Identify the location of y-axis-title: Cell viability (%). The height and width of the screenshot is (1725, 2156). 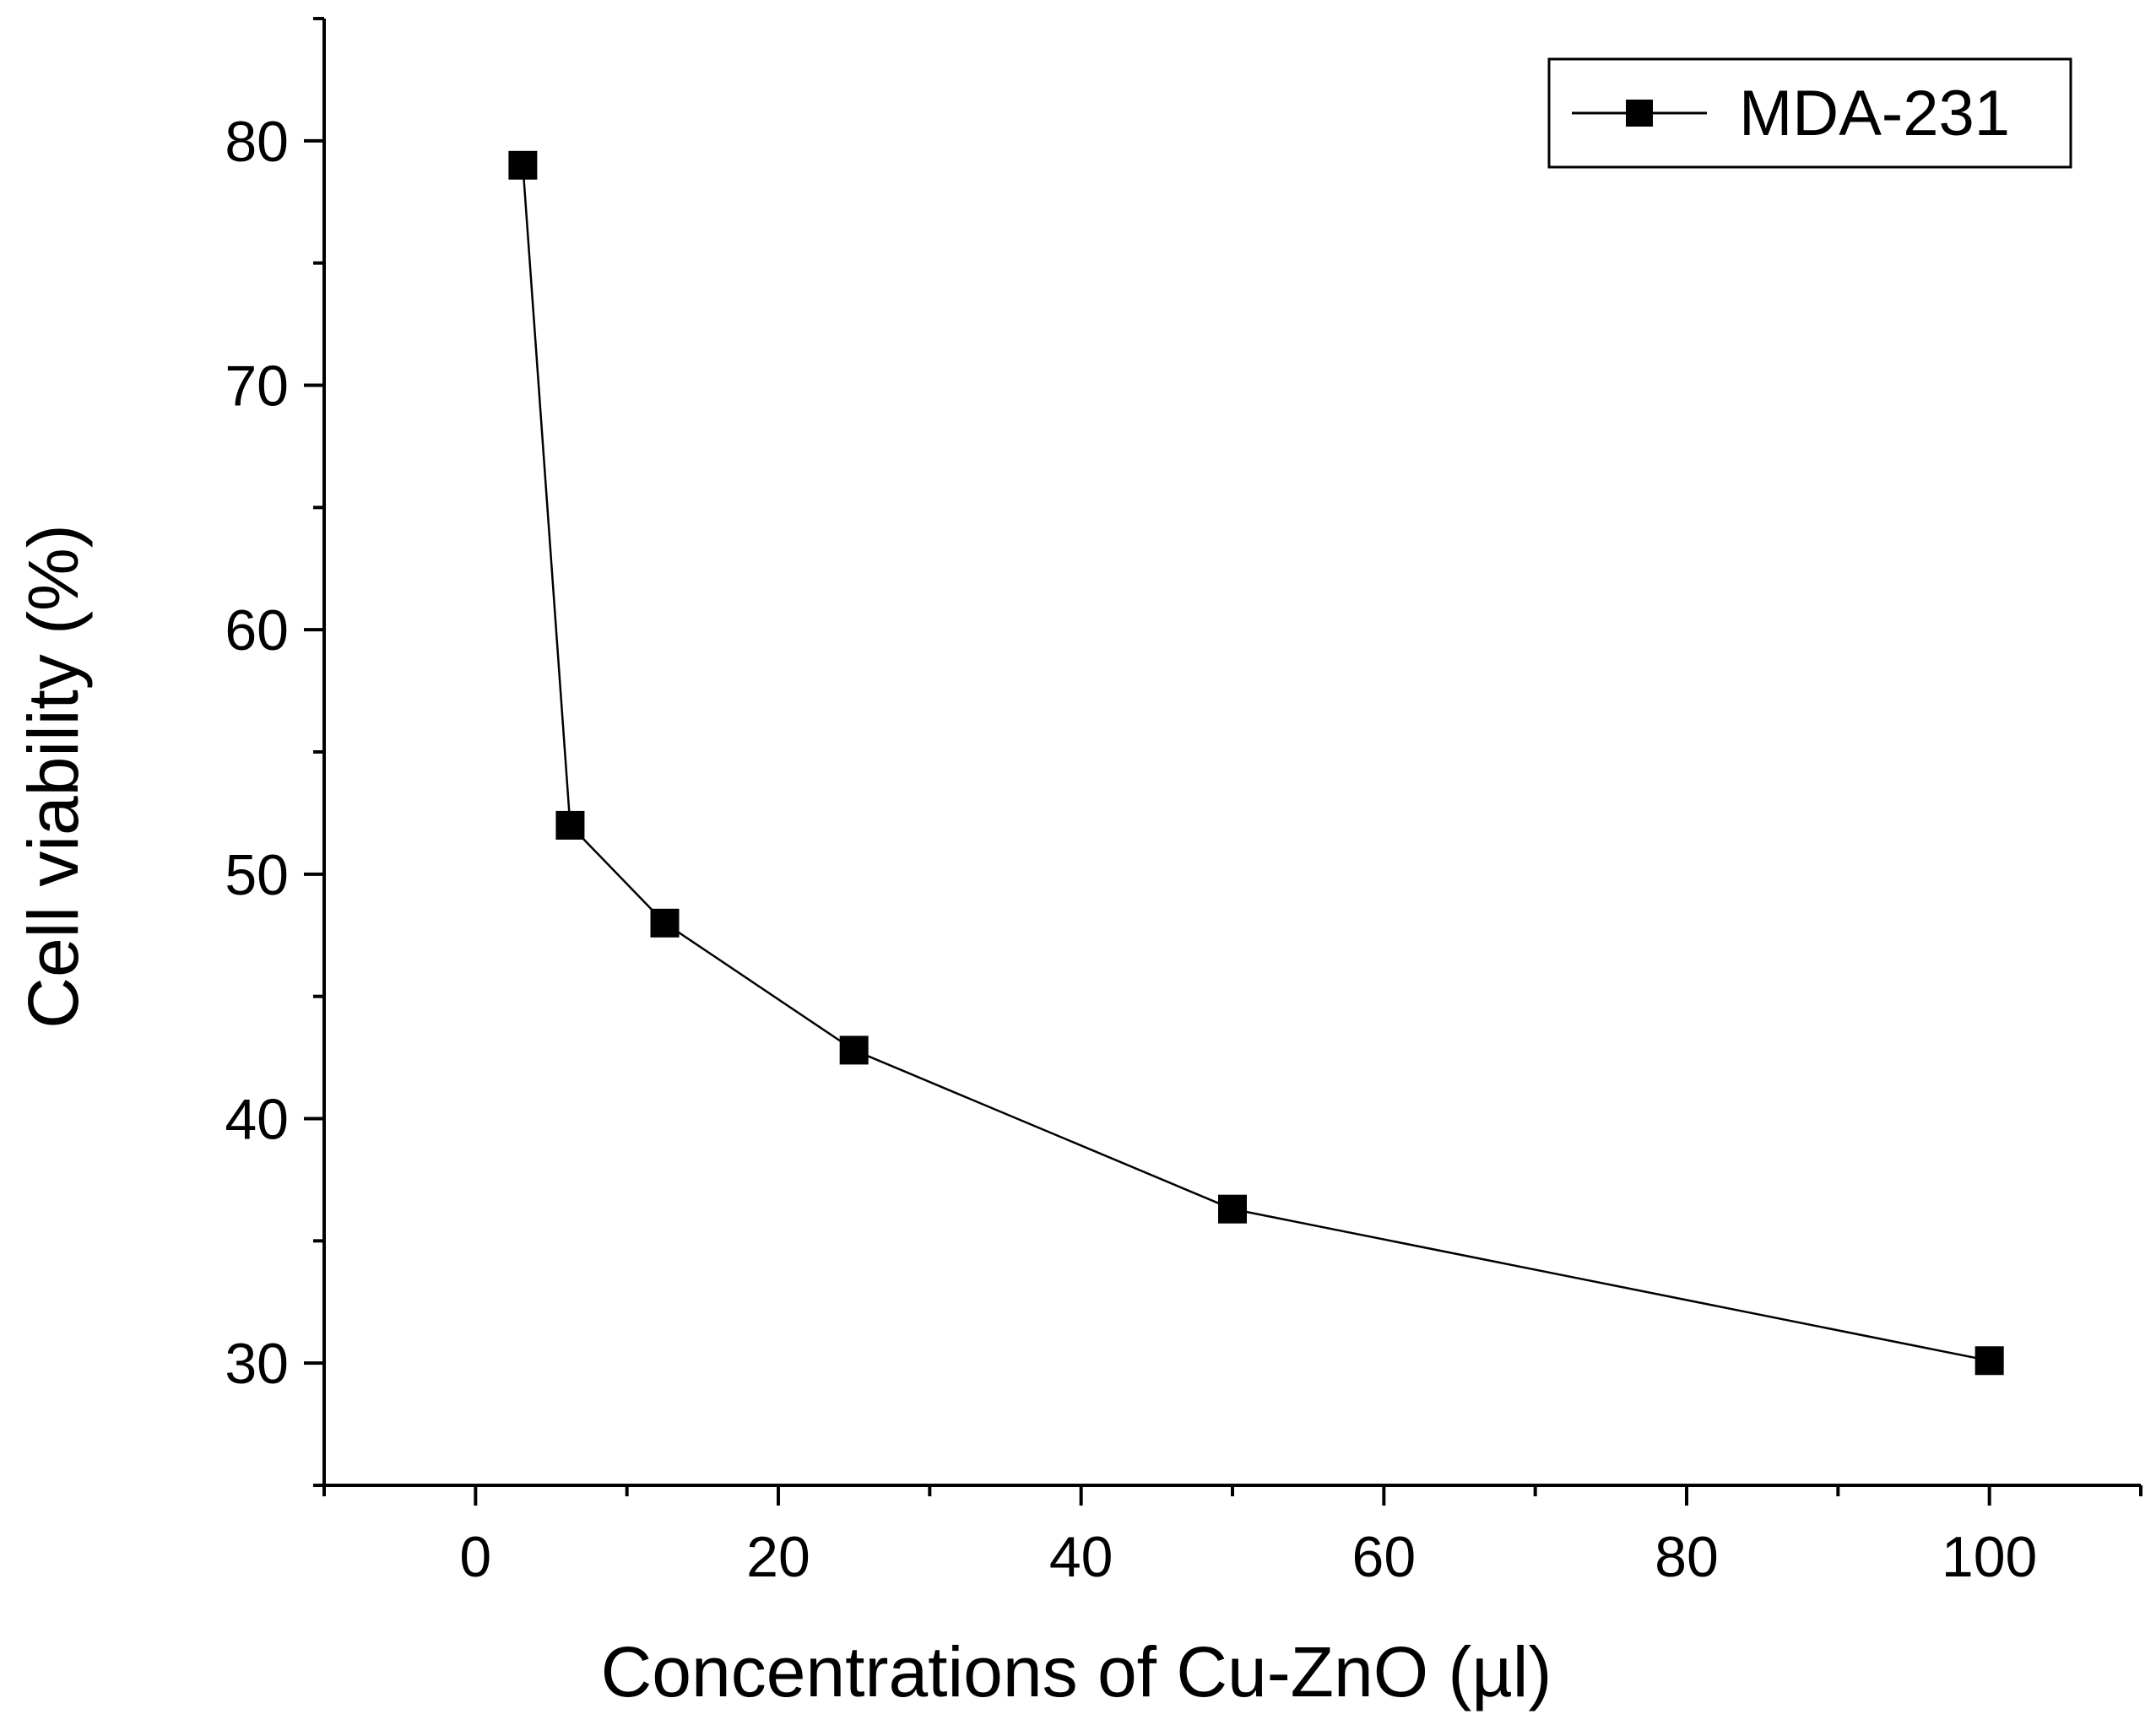
(53, 776).